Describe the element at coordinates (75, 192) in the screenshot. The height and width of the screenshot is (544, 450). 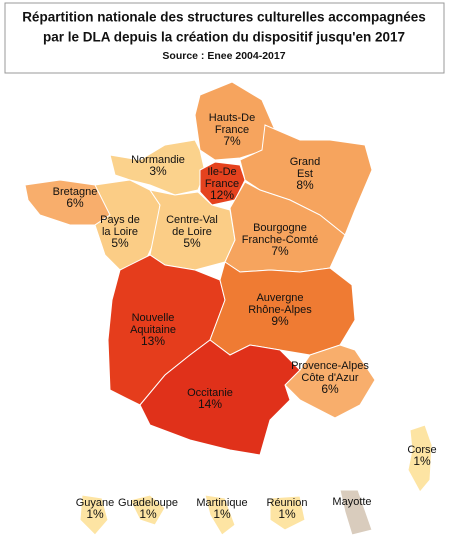
I see `region-name: Bretagne` at that location.